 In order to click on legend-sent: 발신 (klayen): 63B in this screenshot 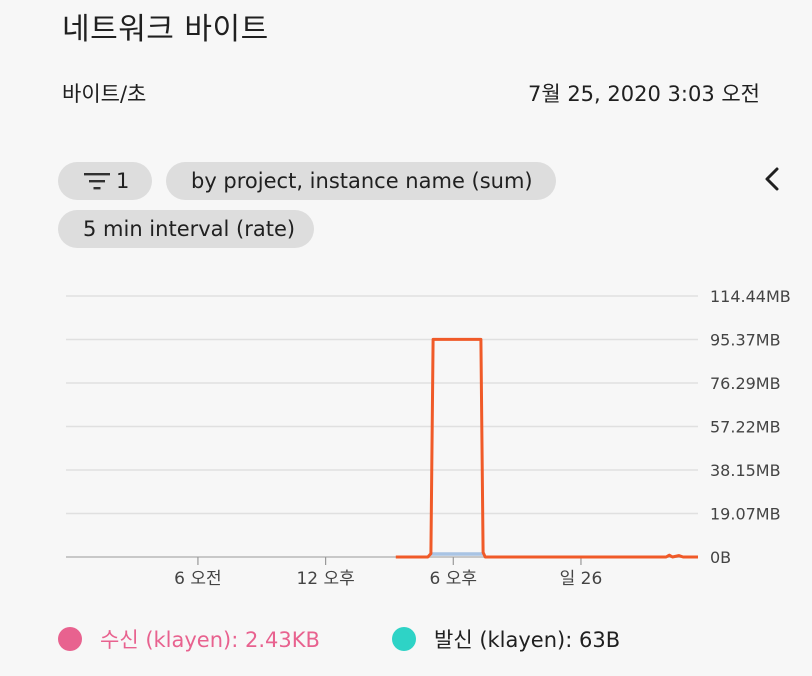, I will do `click(506, 639)`.